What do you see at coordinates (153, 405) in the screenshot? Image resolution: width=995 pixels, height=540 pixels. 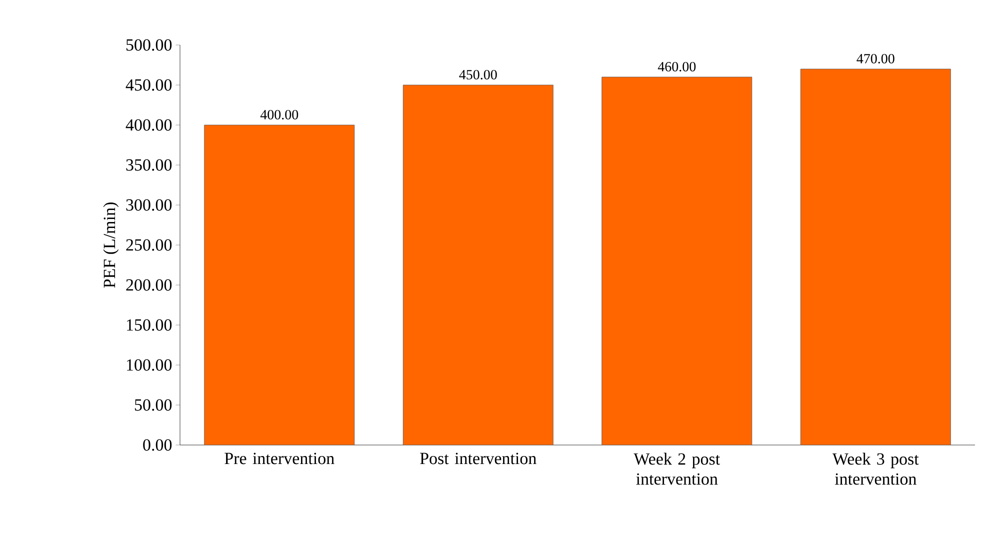 I see `y-tick-label: 50.00` at bounding box center [153, 405].